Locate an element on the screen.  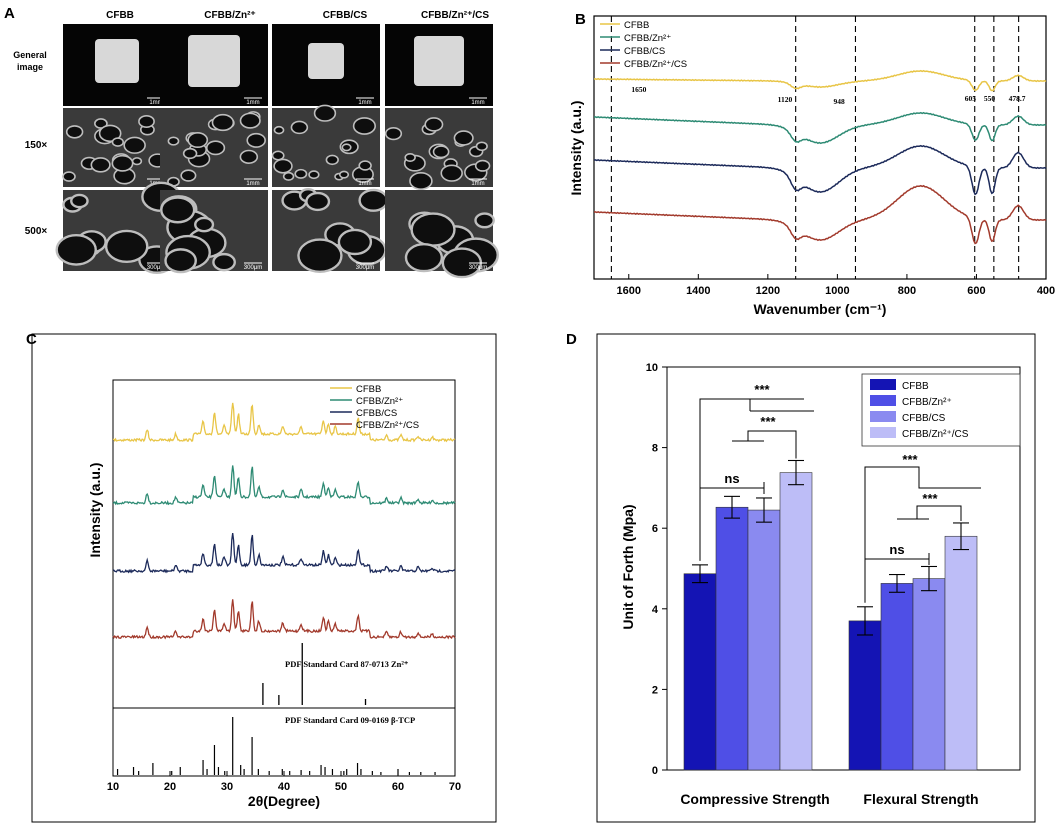
xrd-legend: CFBB CFBB/Zn²⁺ CFBB/CS CFBB/Zn²⁺/CS is located at coordinates (374, 407).